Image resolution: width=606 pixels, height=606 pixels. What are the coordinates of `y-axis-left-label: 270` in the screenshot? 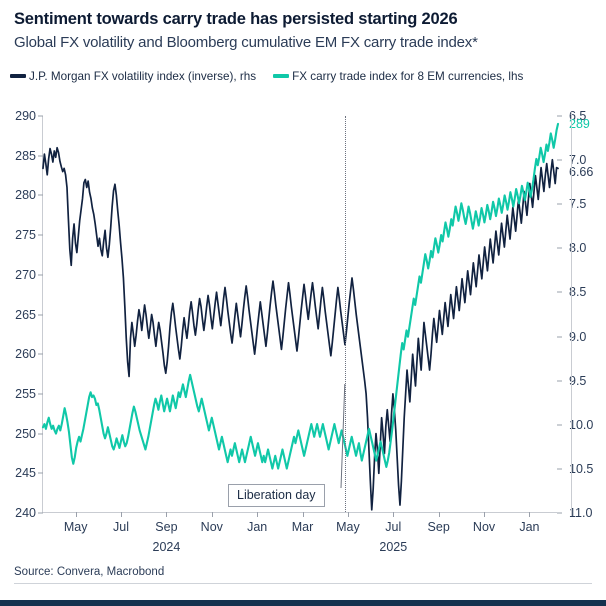 It's located at (25, 274).